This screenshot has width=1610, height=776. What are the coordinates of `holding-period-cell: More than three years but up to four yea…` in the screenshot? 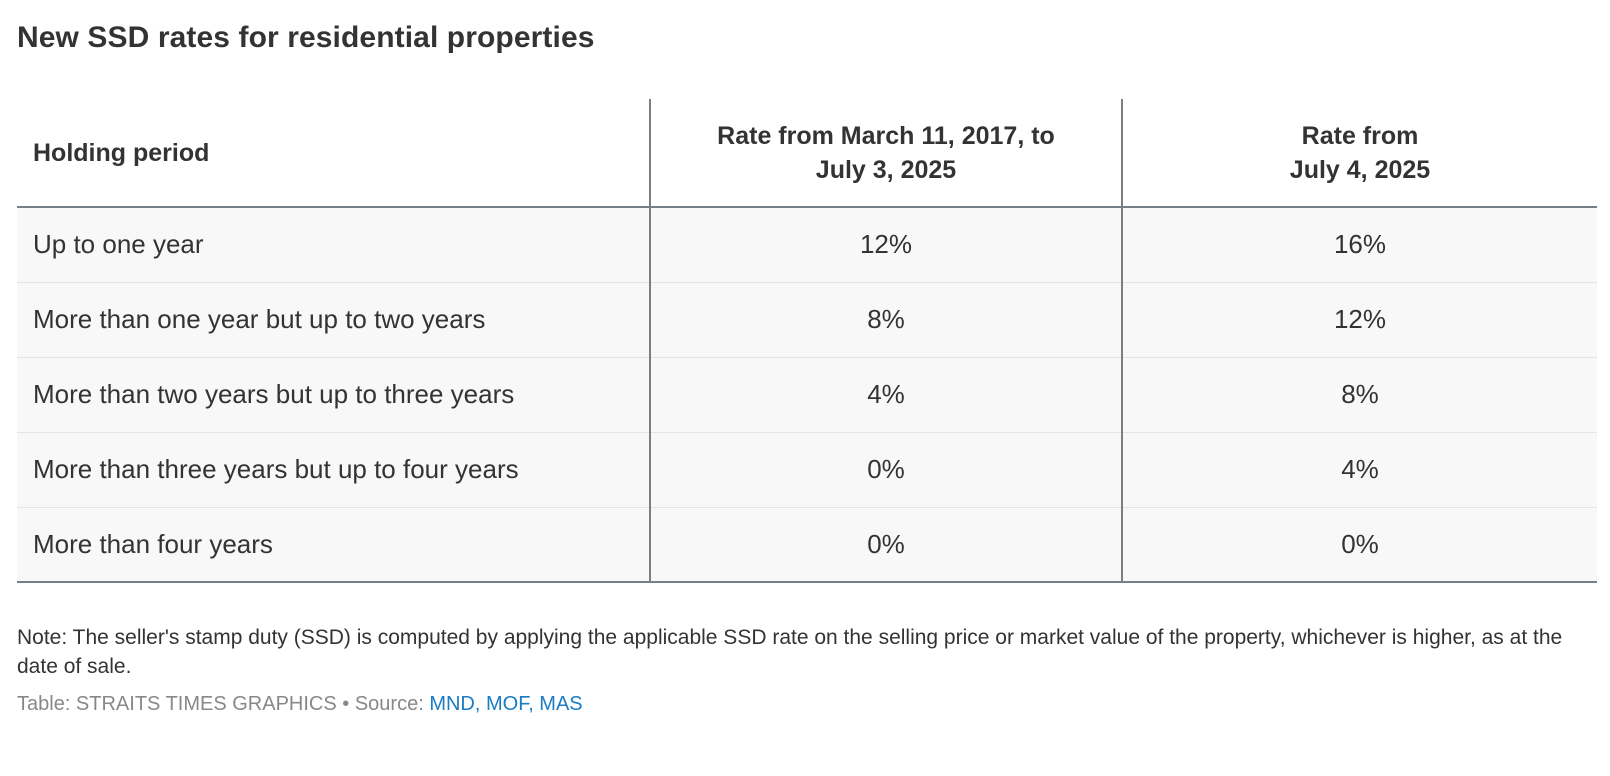 It's located at (333, 469).